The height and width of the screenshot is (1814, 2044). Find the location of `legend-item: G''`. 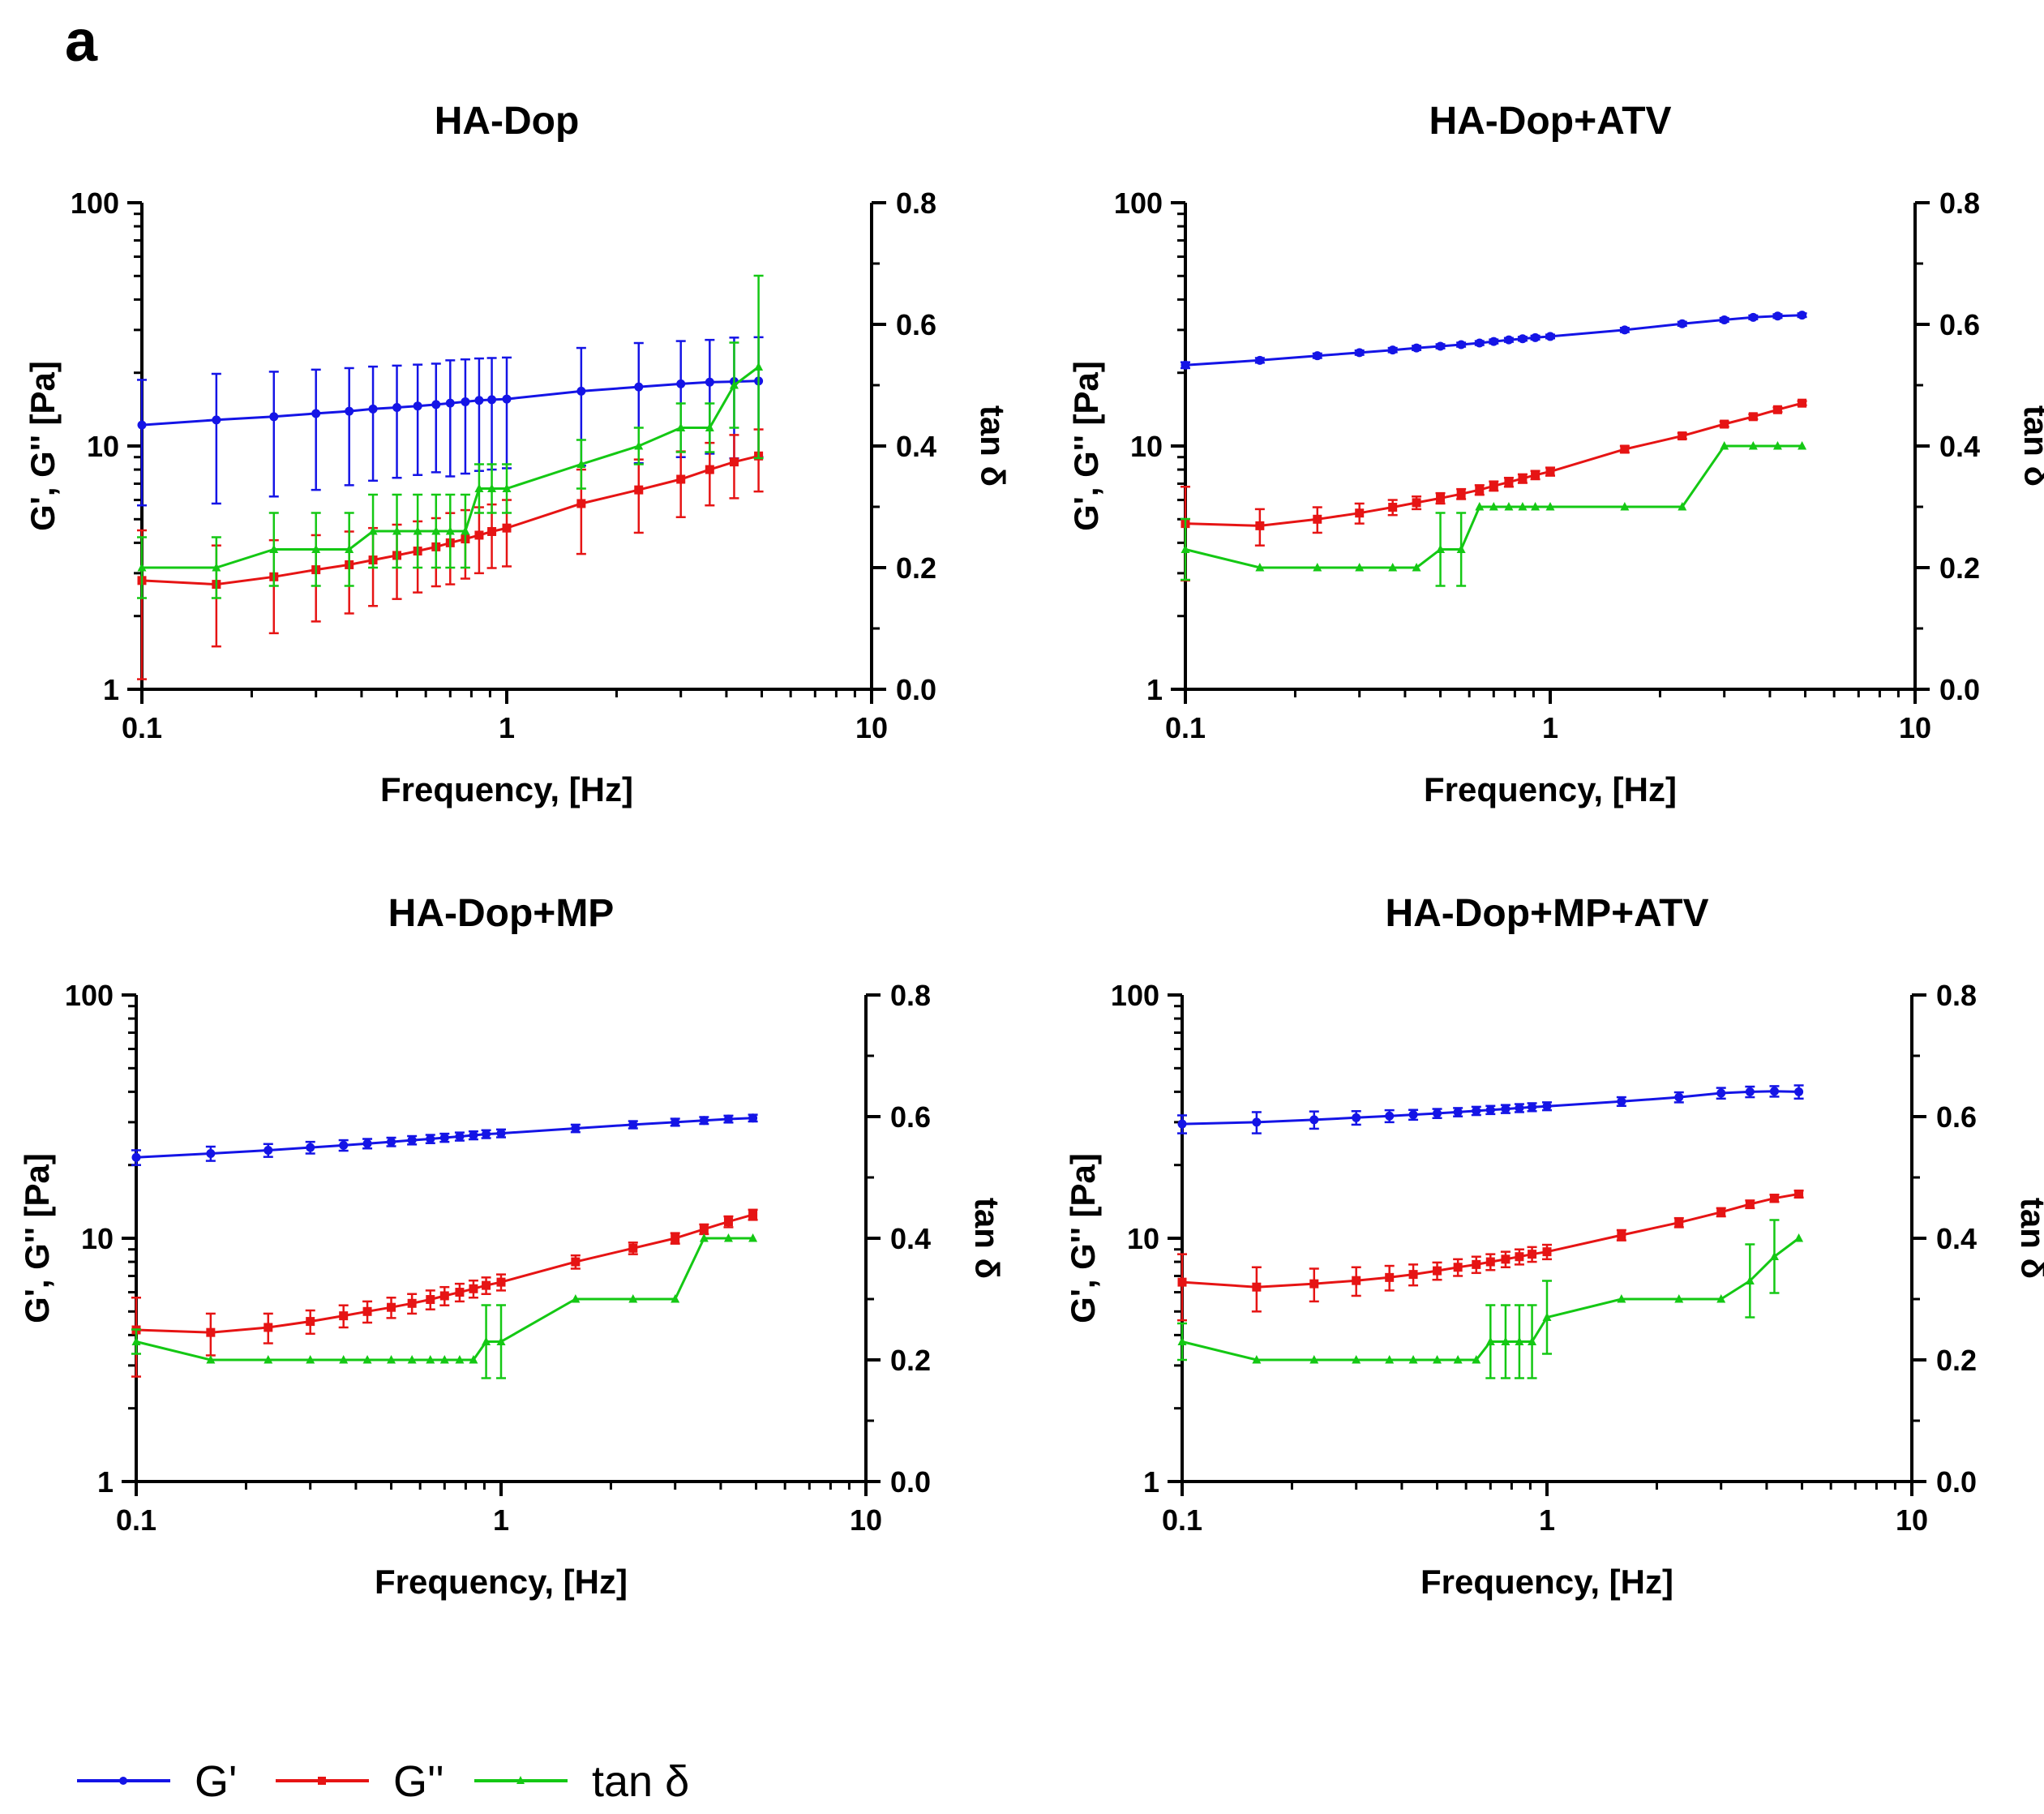

legend-item: G'' is located at coordinates (360, 1782).